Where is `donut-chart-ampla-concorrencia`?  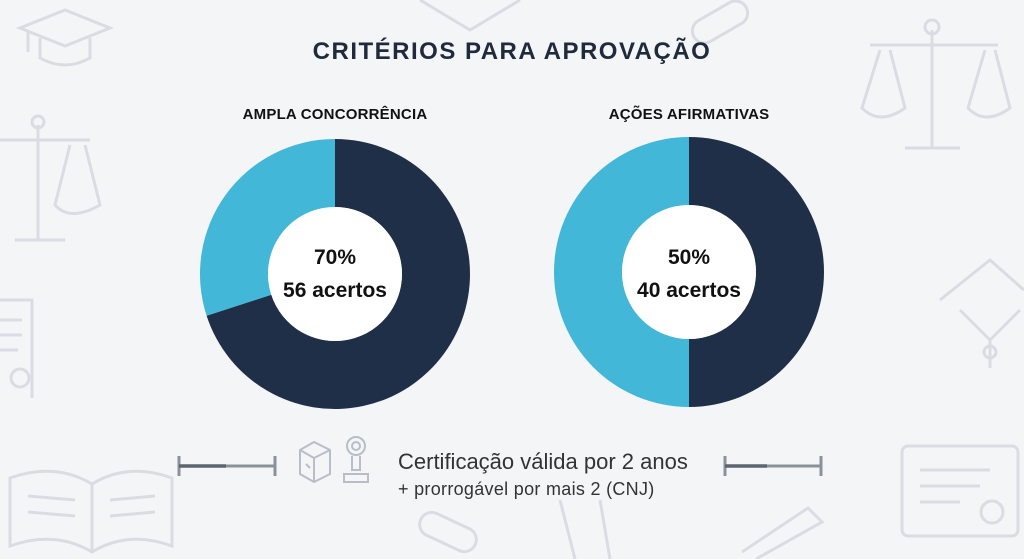 donut-chart-ampla-concorrencia is located at coordinates (335, 274).